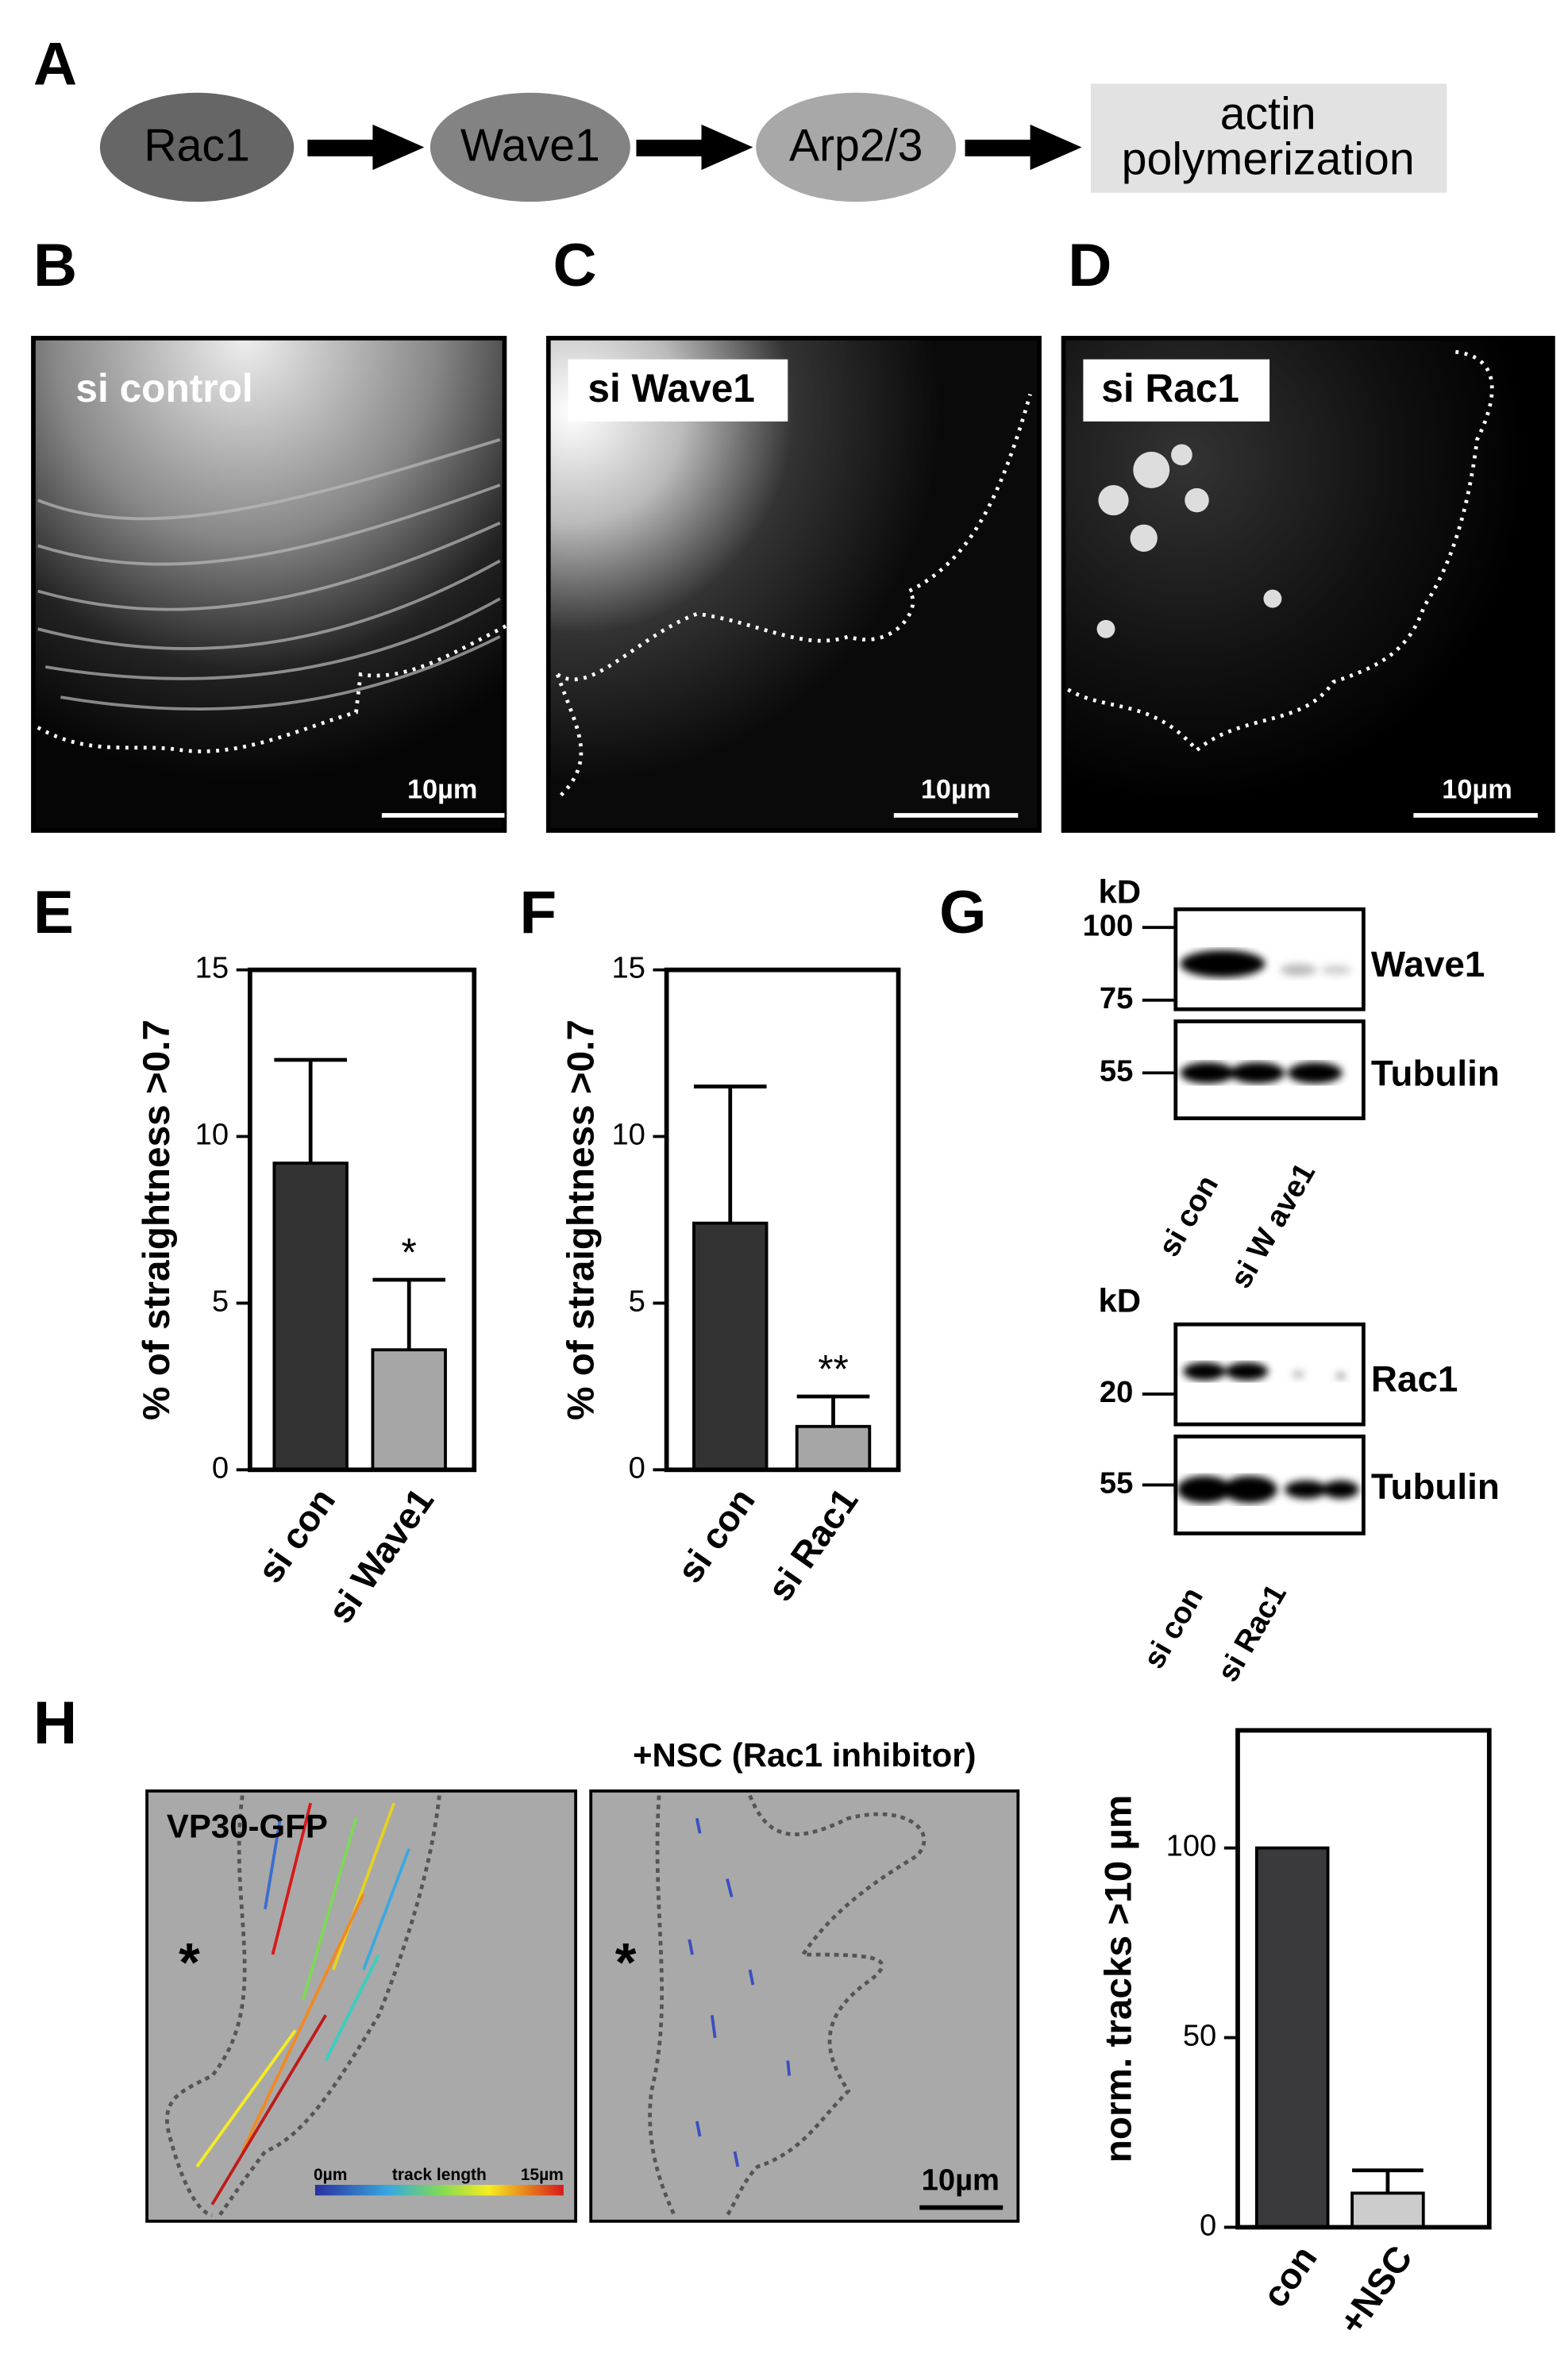 The height and width of the screenshot is (2373, 1568). Describe the element at coordinates (1428, 964) in the screenshot. I see `protein-label: Wave1` at that location.